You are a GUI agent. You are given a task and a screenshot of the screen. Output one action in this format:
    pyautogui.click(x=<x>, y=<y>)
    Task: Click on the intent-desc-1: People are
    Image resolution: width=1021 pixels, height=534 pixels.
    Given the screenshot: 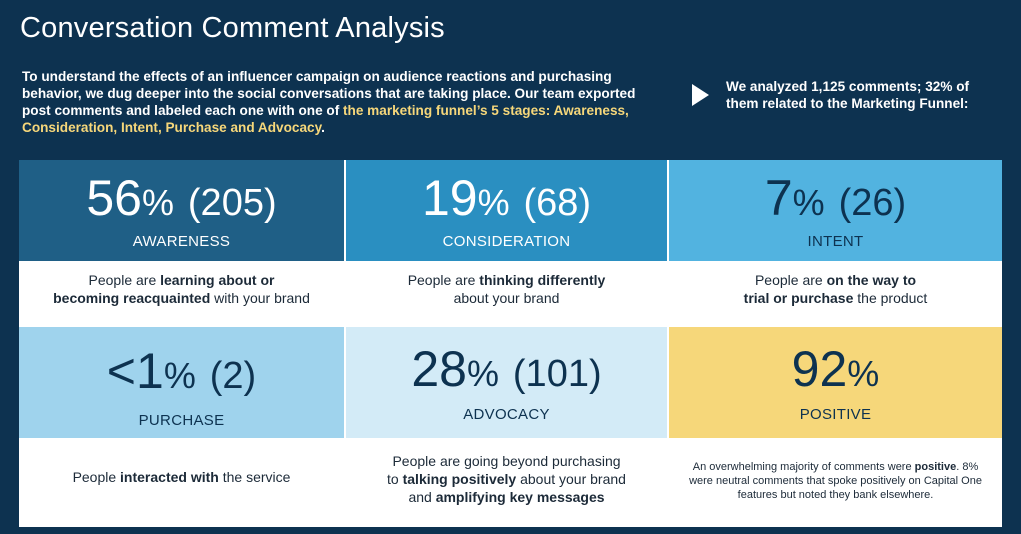 What is the action you would take?
    pyautogui.click(x=790, y=280)
    